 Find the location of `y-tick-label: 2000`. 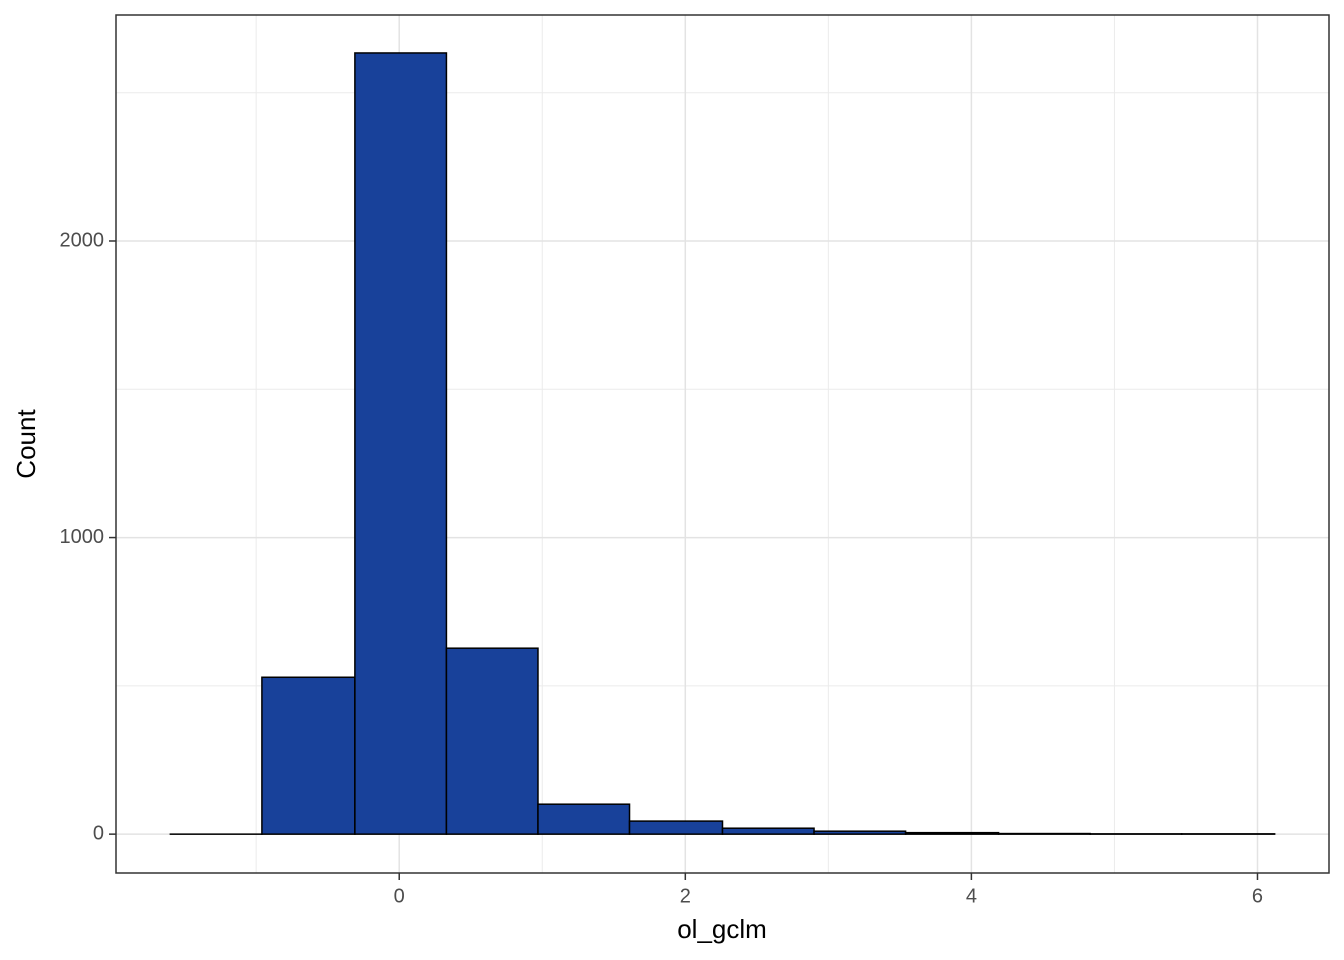

y-tick-label: 2000 is located at coordinates (82, 240).